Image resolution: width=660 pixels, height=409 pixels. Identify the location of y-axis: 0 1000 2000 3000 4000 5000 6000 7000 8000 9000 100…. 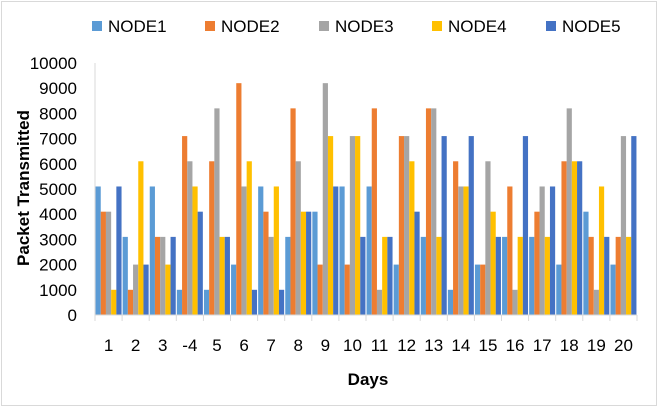
(63, 189).